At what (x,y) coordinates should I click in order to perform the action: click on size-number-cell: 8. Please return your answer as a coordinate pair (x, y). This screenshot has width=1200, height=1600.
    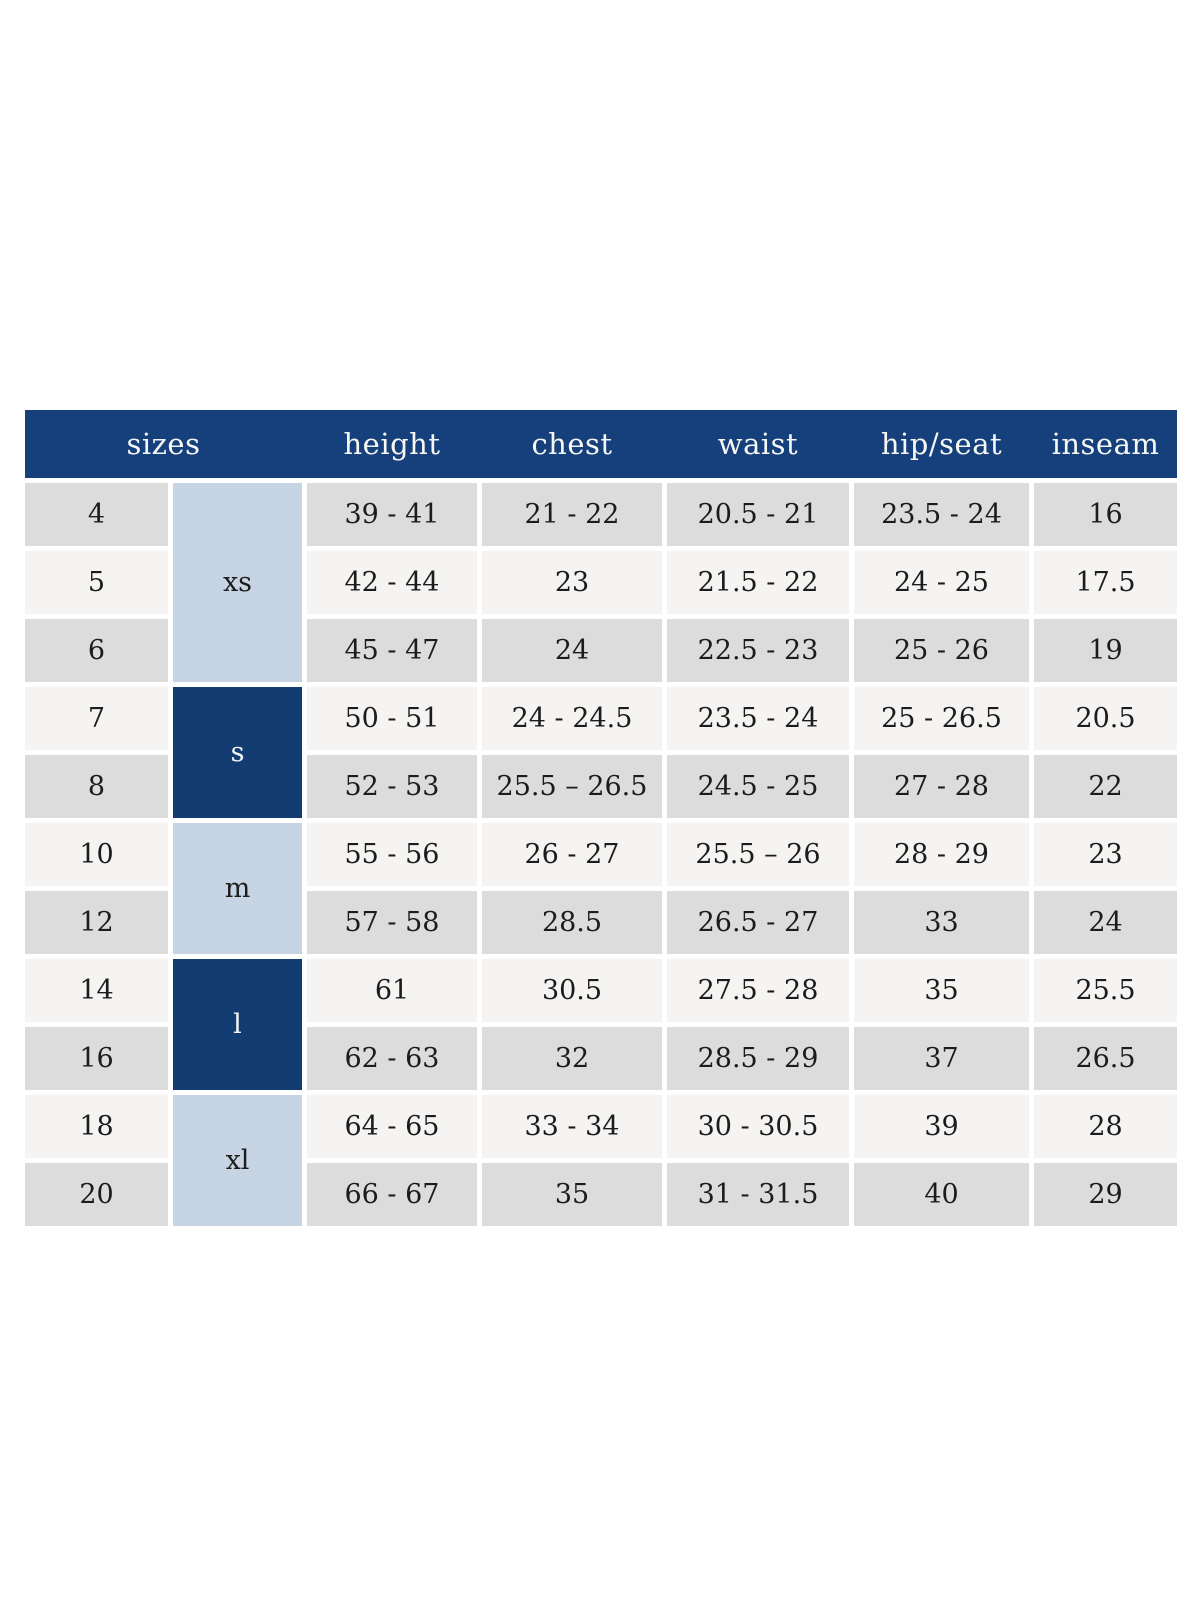
    Looking at the image, I should click on (96, 786).